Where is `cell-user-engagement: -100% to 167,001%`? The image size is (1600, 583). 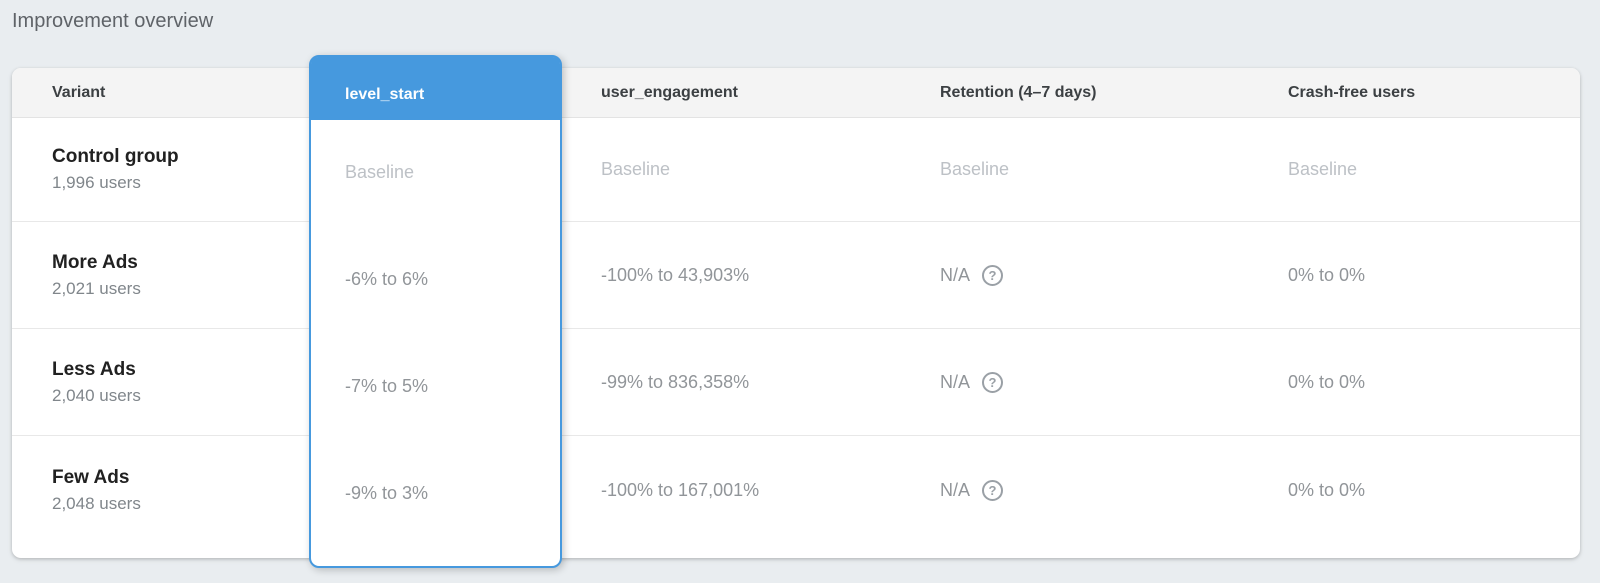 cell-user-engagement: -100% to 167,001% is located at coordinates (680, 490).